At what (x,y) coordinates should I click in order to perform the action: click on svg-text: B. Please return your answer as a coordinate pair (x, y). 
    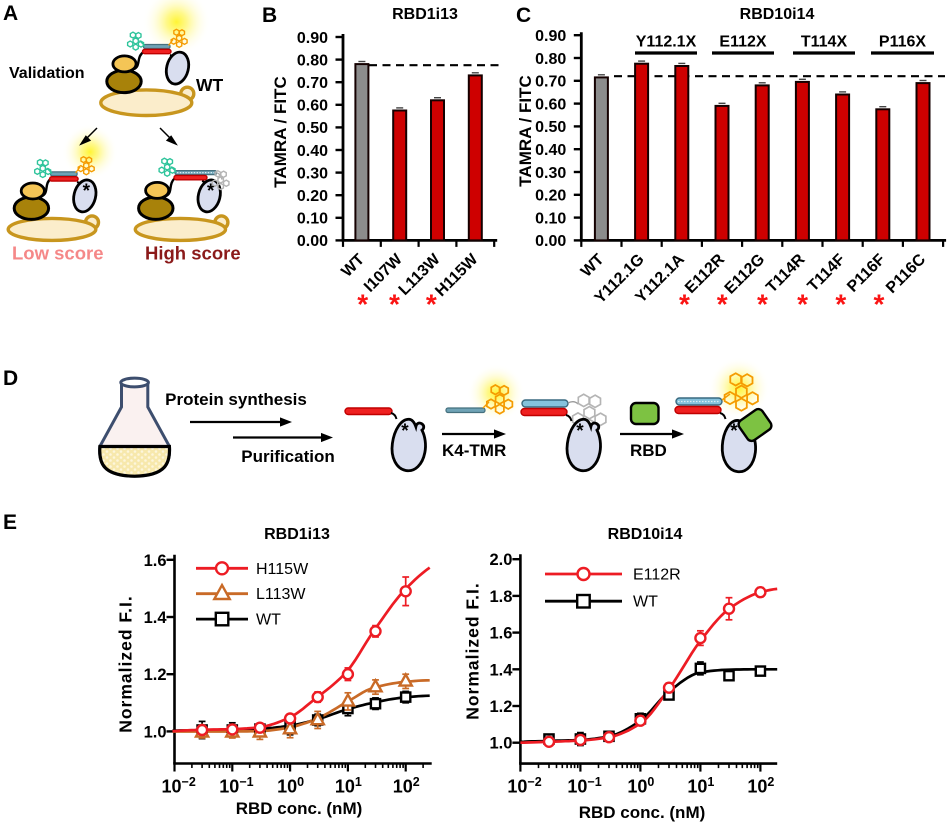
    Looking at the image, I should click on (269, 15).